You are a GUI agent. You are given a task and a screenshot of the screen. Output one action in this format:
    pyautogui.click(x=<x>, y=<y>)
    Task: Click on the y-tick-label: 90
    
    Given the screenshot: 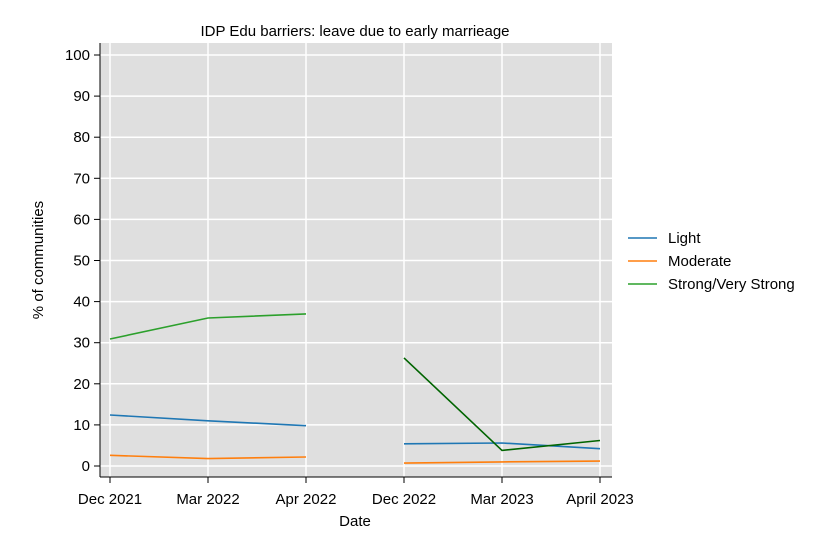 What is the action you would take?
    pyautogui.click(x=81, y=96)
    